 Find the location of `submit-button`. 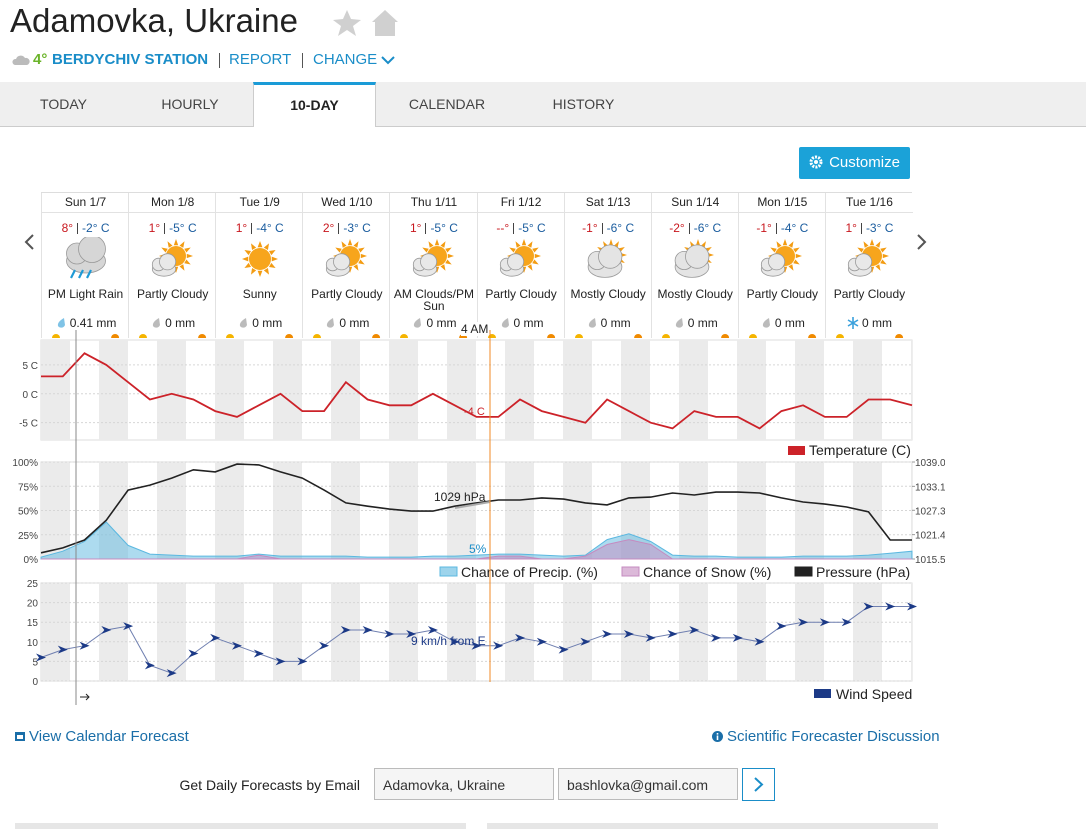

submit-button is located at coordinates (758, 784).